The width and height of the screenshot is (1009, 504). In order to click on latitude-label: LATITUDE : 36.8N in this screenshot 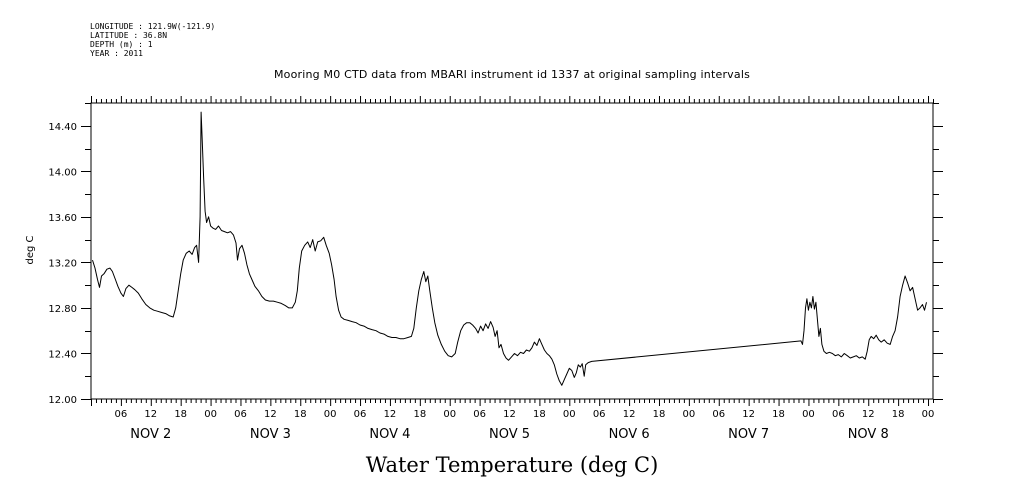, I will do `click(129, 35)`.